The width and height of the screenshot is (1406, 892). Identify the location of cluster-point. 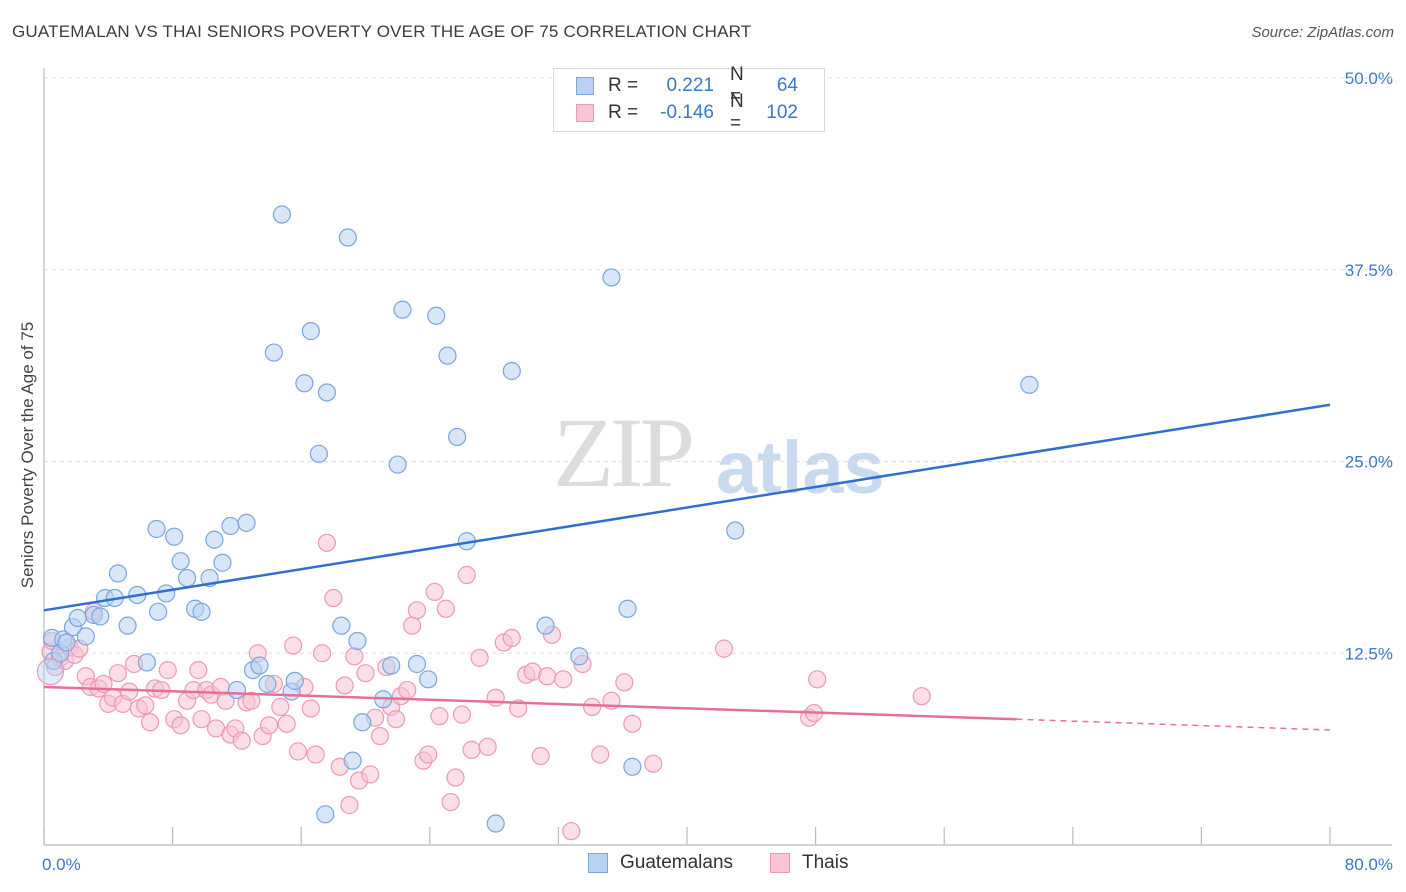
(50, 672).